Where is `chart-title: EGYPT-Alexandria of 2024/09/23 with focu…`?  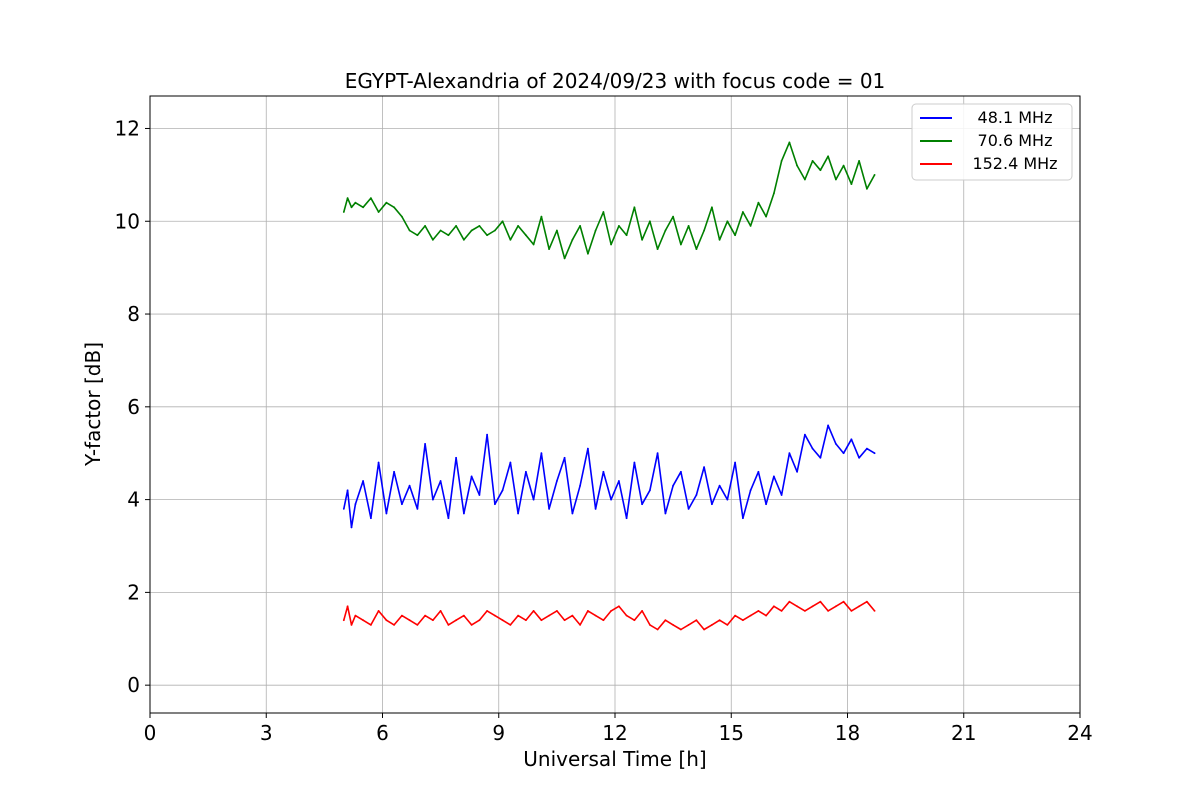 chart-title: EGYPT-Alexandria of 2024/09/23 with focu… is located at coordinates (615, 81).